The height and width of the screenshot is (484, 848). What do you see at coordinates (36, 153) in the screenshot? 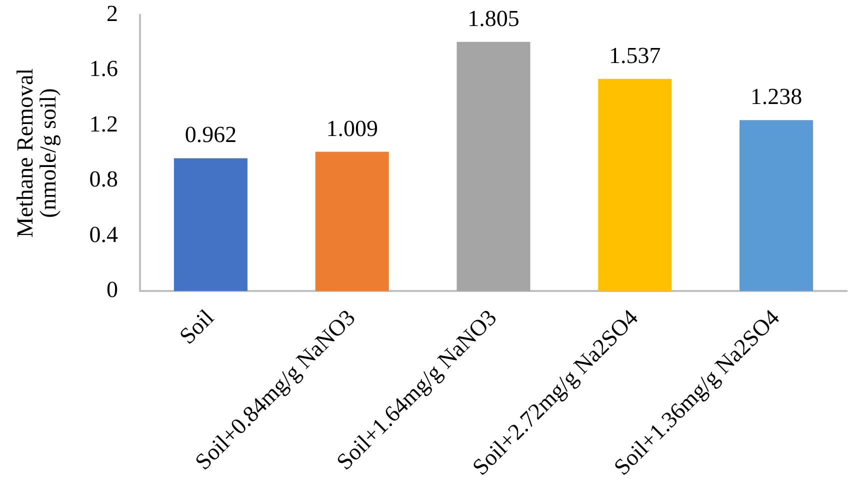
I see `y-axis-title: Methane Removal (nmole/g soil)` at bounding box center [36, 153].